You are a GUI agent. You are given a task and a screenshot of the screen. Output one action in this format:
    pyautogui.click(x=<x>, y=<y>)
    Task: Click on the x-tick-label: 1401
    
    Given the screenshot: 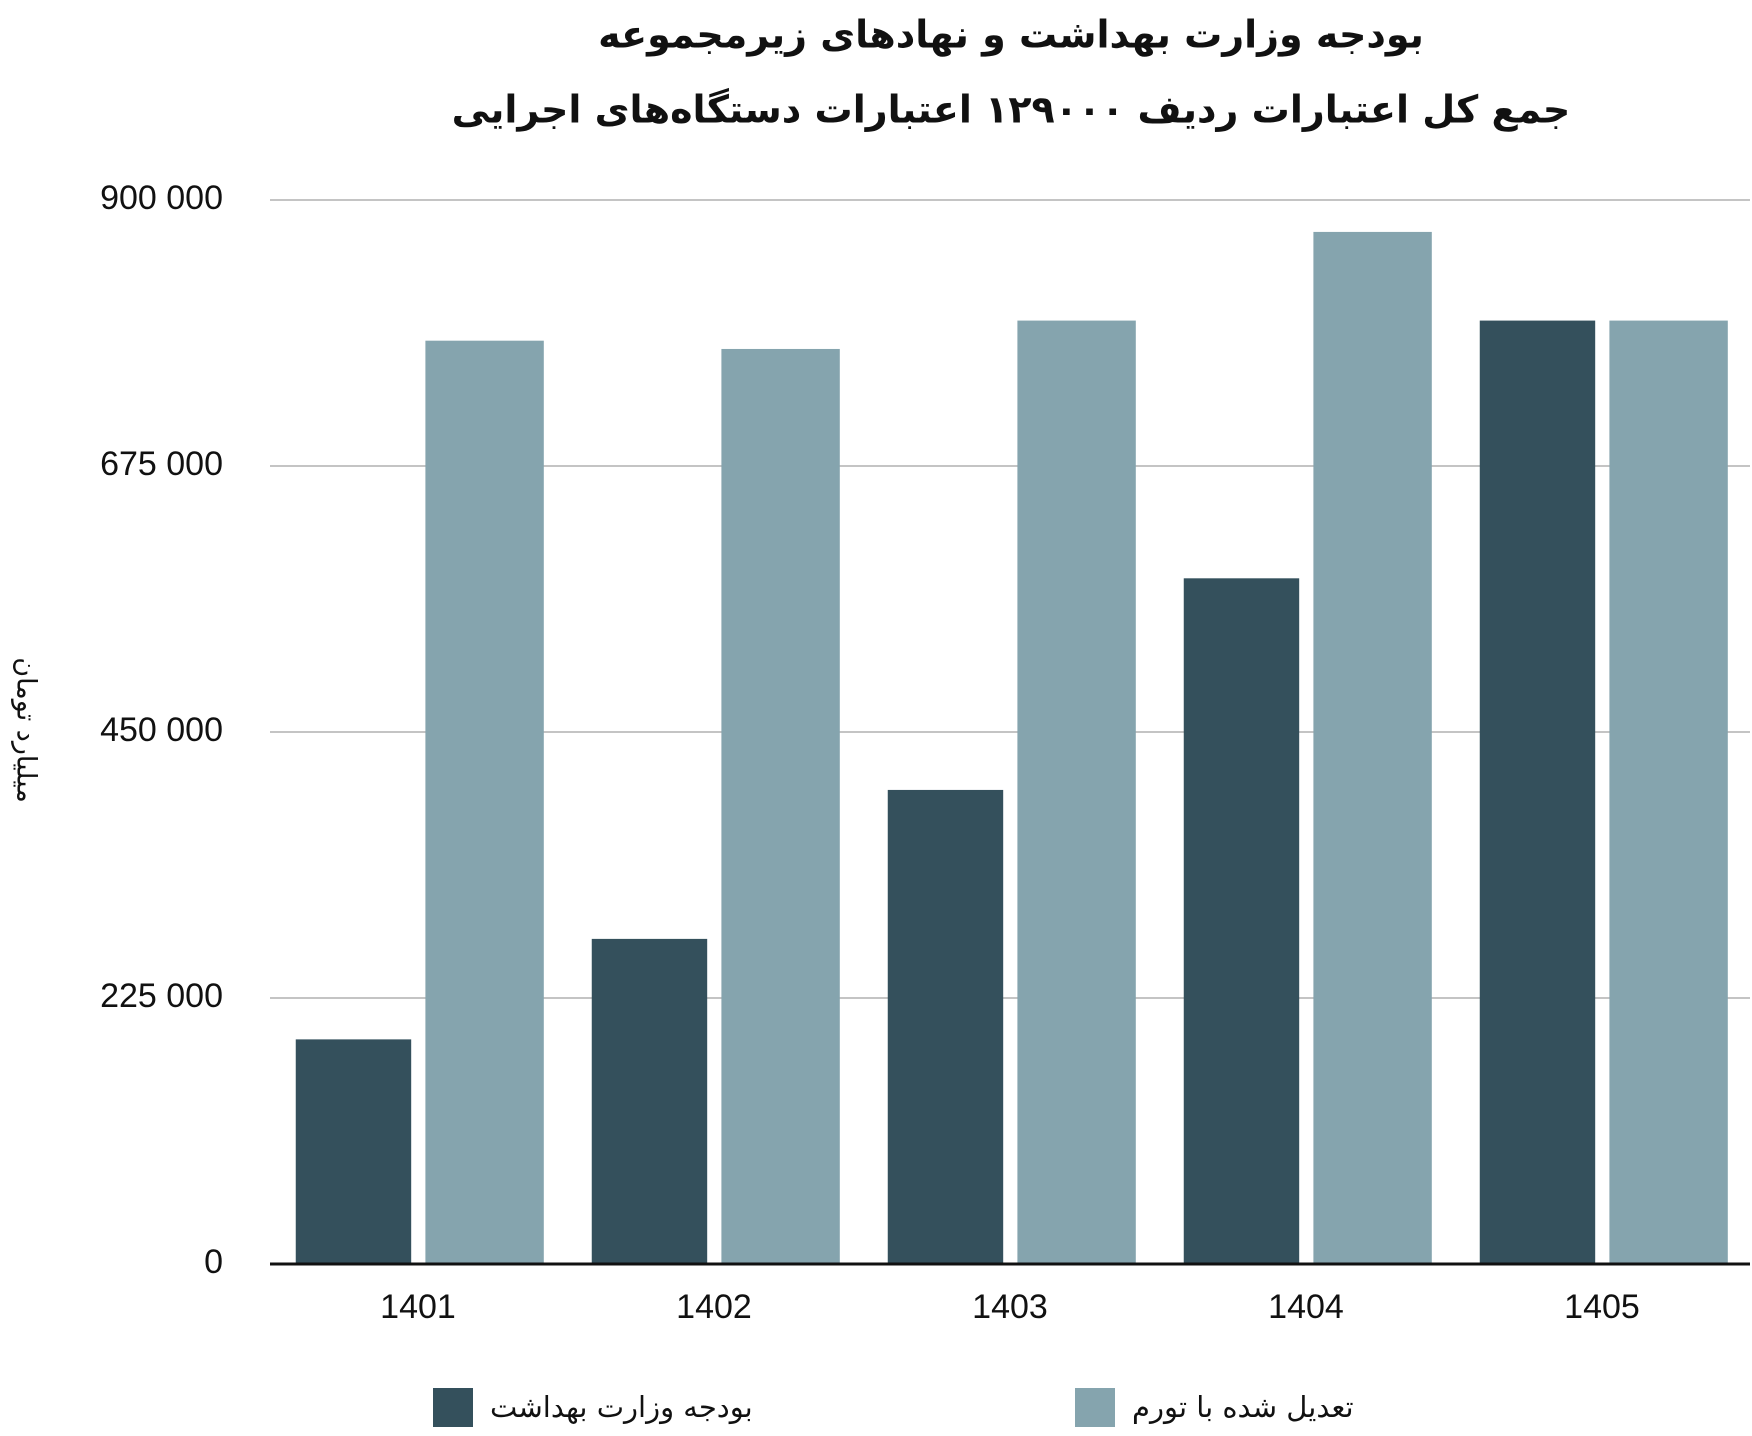 What is the action you would take?
    pyautogui.click(x=418, y=1307)
    